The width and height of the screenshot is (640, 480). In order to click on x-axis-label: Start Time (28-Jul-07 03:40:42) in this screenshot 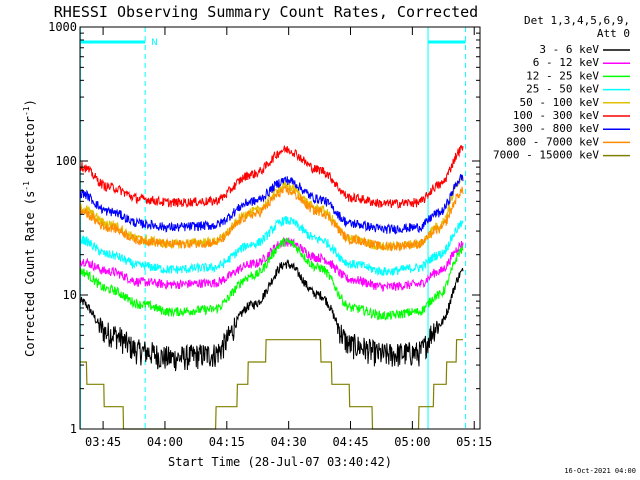, I will do `click(280, 462)`.